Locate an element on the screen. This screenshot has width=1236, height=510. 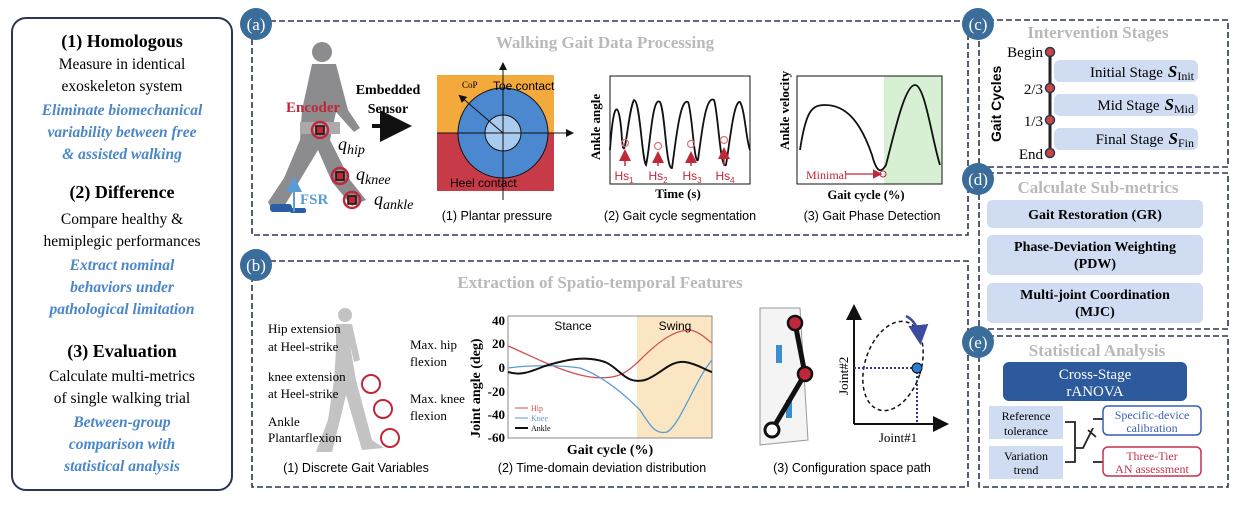
highlight-line: Between-group is located at coordinates (121, 422).